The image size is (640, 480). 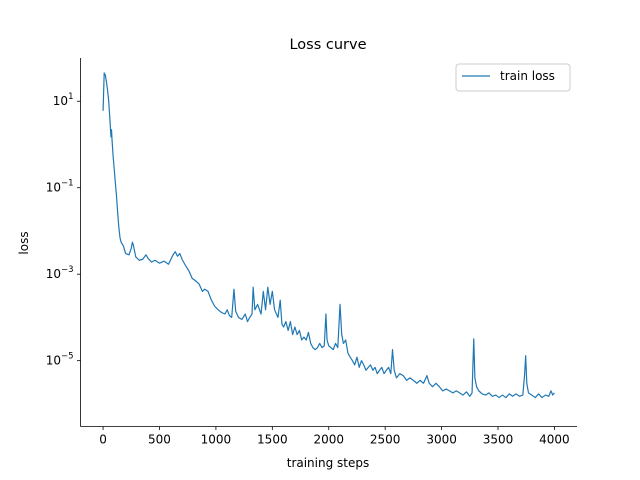 I want to click on x-tick-label: 3000, so click(x=441, y=440).